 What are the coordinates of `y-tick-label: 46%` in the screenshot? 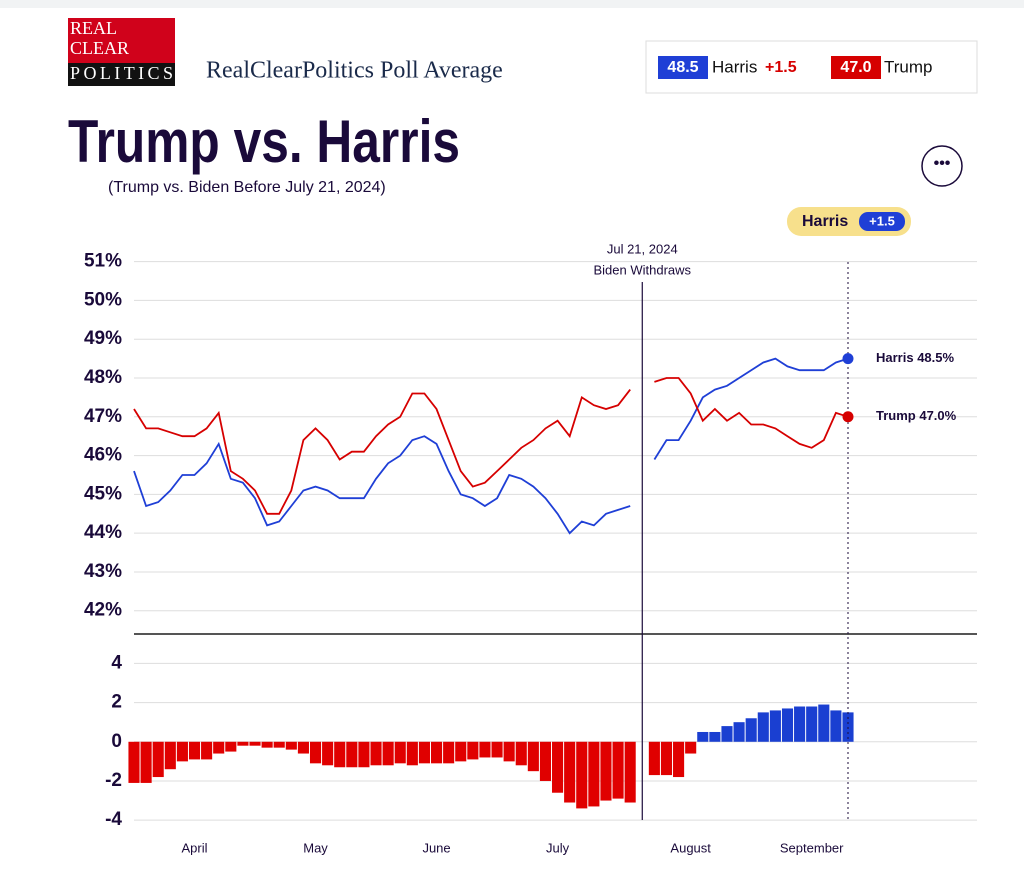 It's located at (103, 455).